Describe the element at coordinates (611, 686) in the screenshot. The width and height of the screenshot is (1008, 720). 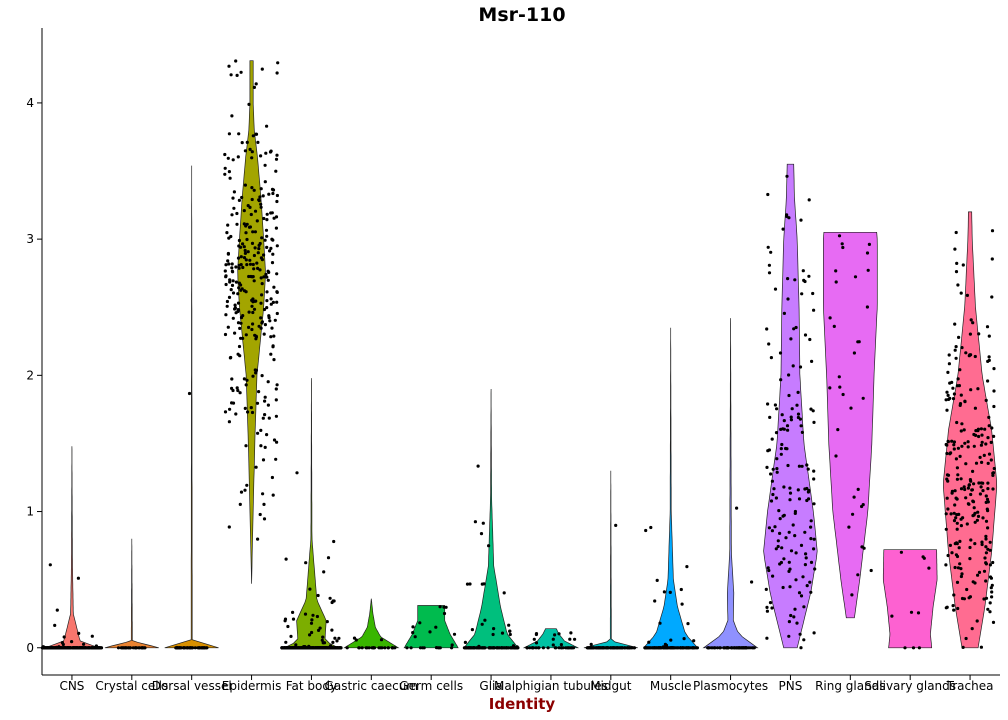
I see `x-tick-label-midgut: Midgut` at that location.